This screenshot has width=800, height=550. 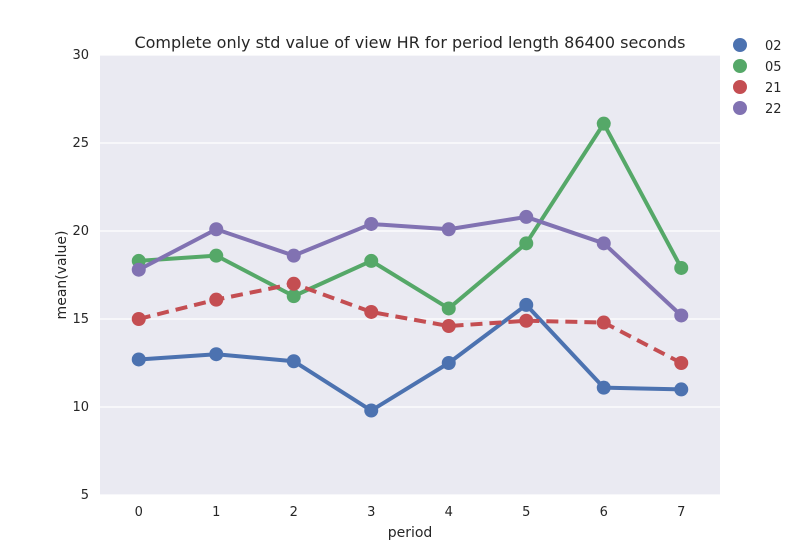 I want to click on y-tick-label: 15, so click(x=80, y=319).